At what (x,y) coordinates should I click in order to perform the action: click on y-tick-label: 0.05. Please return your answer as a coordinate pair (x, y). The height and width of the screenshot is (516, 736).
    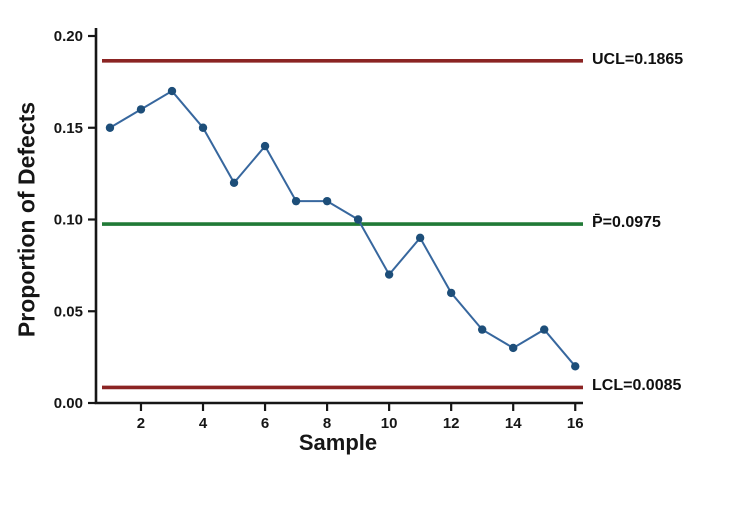
    Looking at the image, I should click on (68, 311).